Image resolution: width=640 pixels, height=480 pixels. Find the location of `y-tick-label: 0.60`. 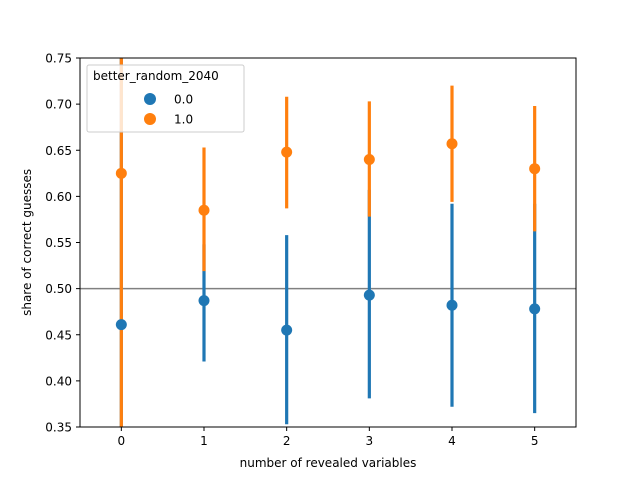

y-tick-label: 0.60 is located at coordinates (58, 197).